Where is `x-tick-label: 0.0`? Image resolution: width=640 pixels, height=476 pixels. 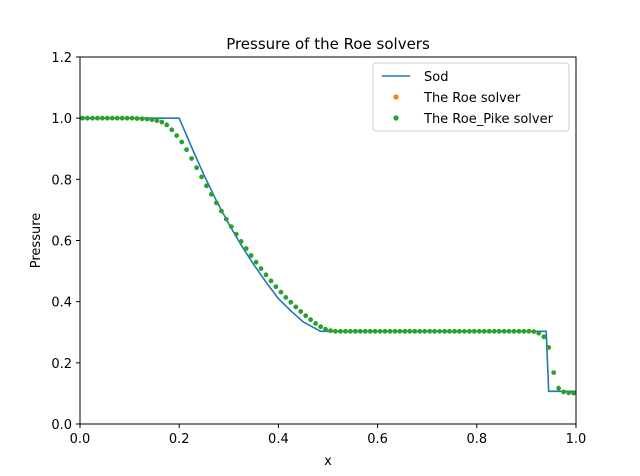 x-tick-label: 0.0 is located at coordinates (80, 439).